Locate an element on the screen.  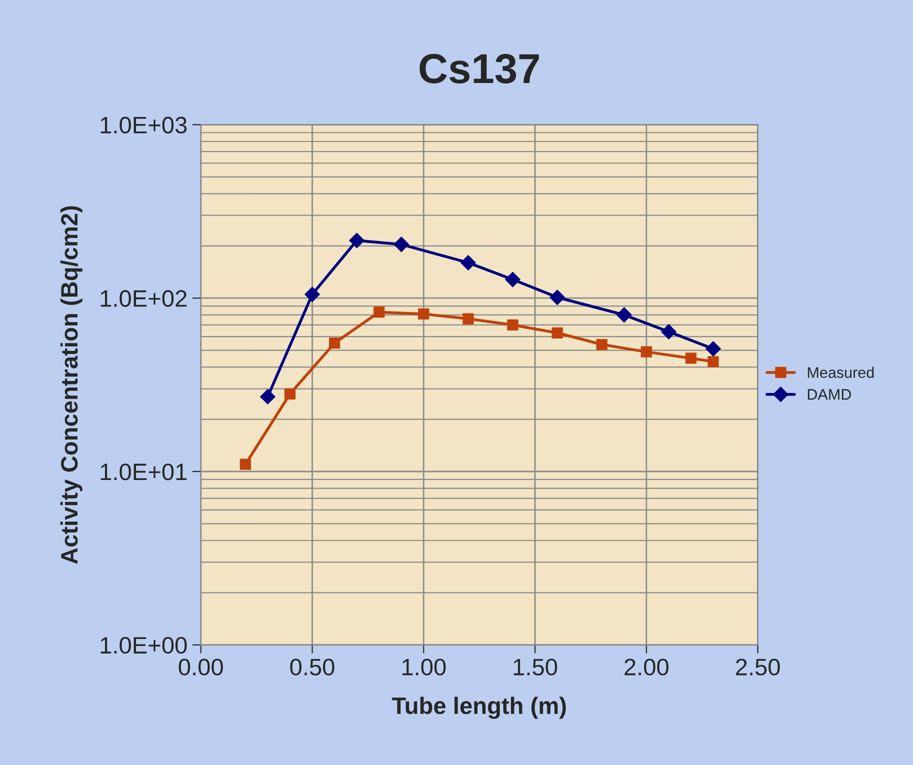
x-tick-label: 0.00 is located at coordinates (200, 667).